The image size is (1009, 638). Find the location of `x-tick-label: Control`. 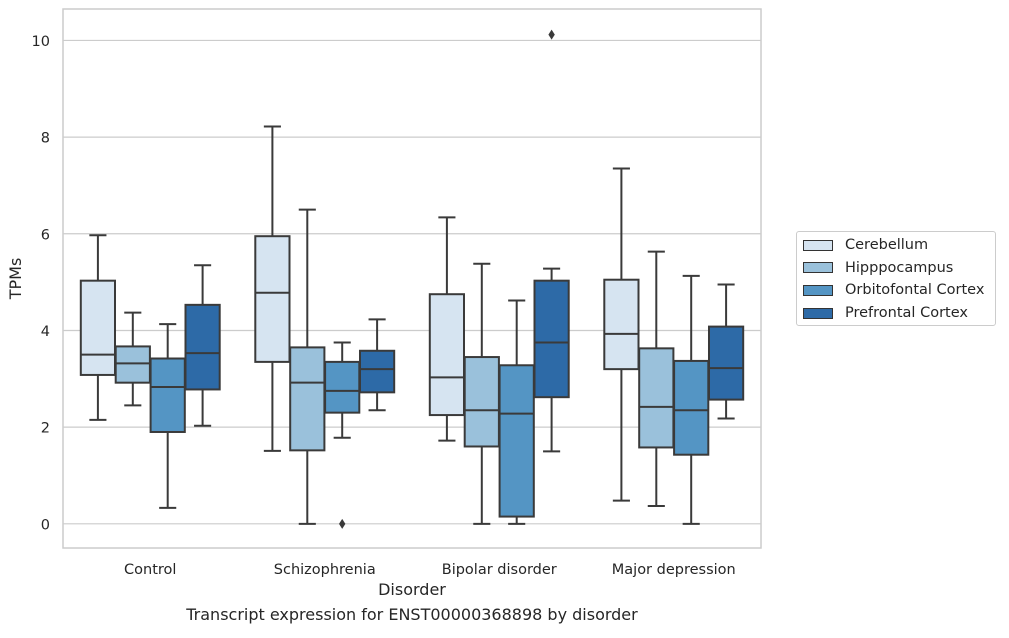

x-tick-label: Control is located at coordinates (150, 570).